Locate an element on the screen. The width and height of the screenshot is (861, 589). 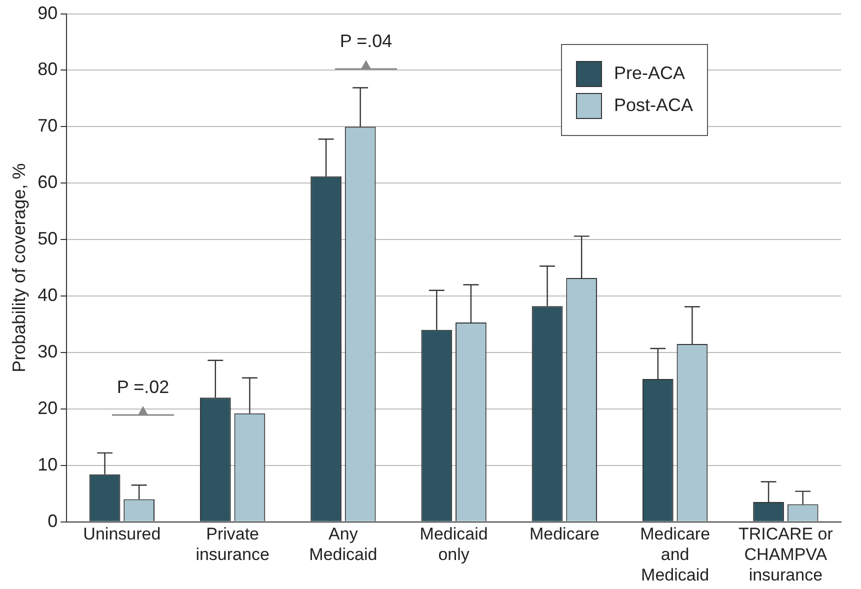
y-tick-label: 70 is located at coordinates (48, 126).